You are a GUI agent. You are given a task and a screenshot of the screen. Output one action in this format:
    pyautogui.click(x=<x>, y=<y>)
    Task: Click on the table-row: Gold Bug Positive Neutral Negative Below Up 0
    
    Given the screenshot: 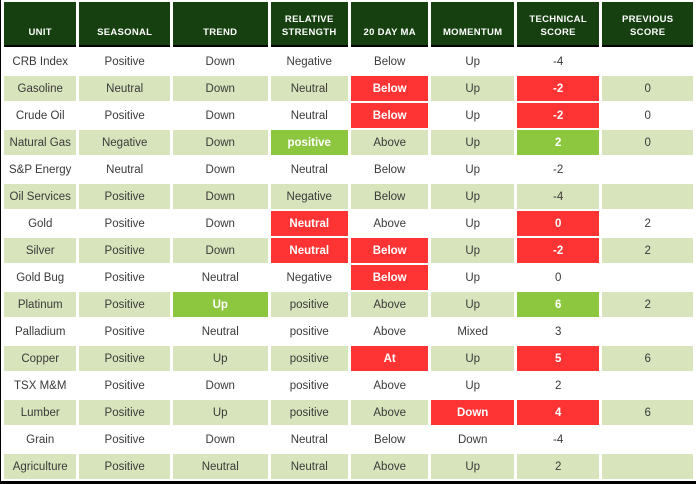 What is the action you would take?
    pyautogui.click(x=348, y=277)
    